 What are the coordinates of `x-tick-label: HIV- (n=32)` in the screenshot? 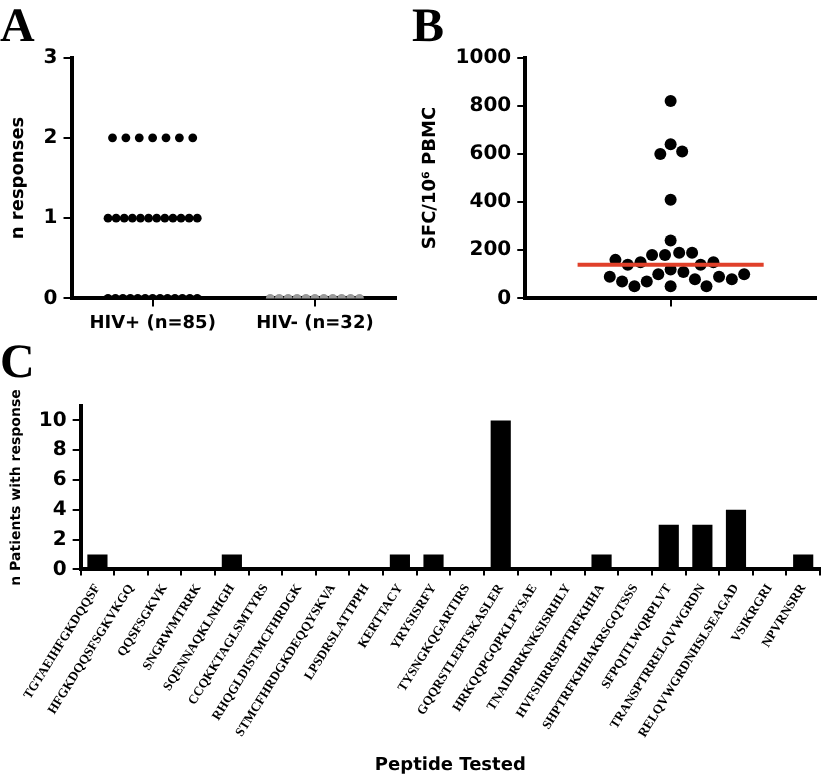 It's located at (315, 323).